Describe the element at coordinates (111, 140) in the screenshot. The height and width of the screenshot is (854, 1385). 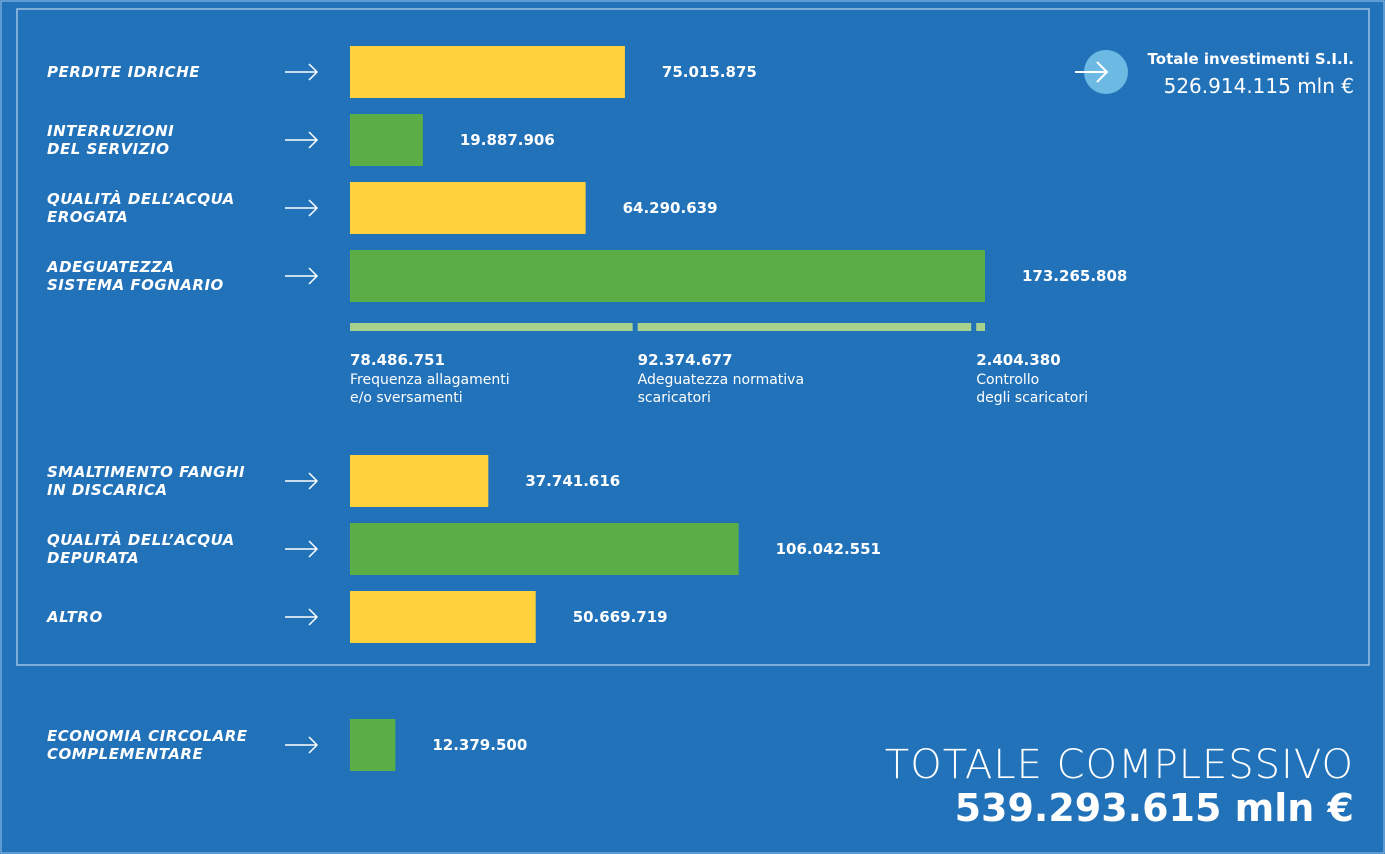
I see `category-label: INTERRUZIONI DEL SERVIZIO` at that location.